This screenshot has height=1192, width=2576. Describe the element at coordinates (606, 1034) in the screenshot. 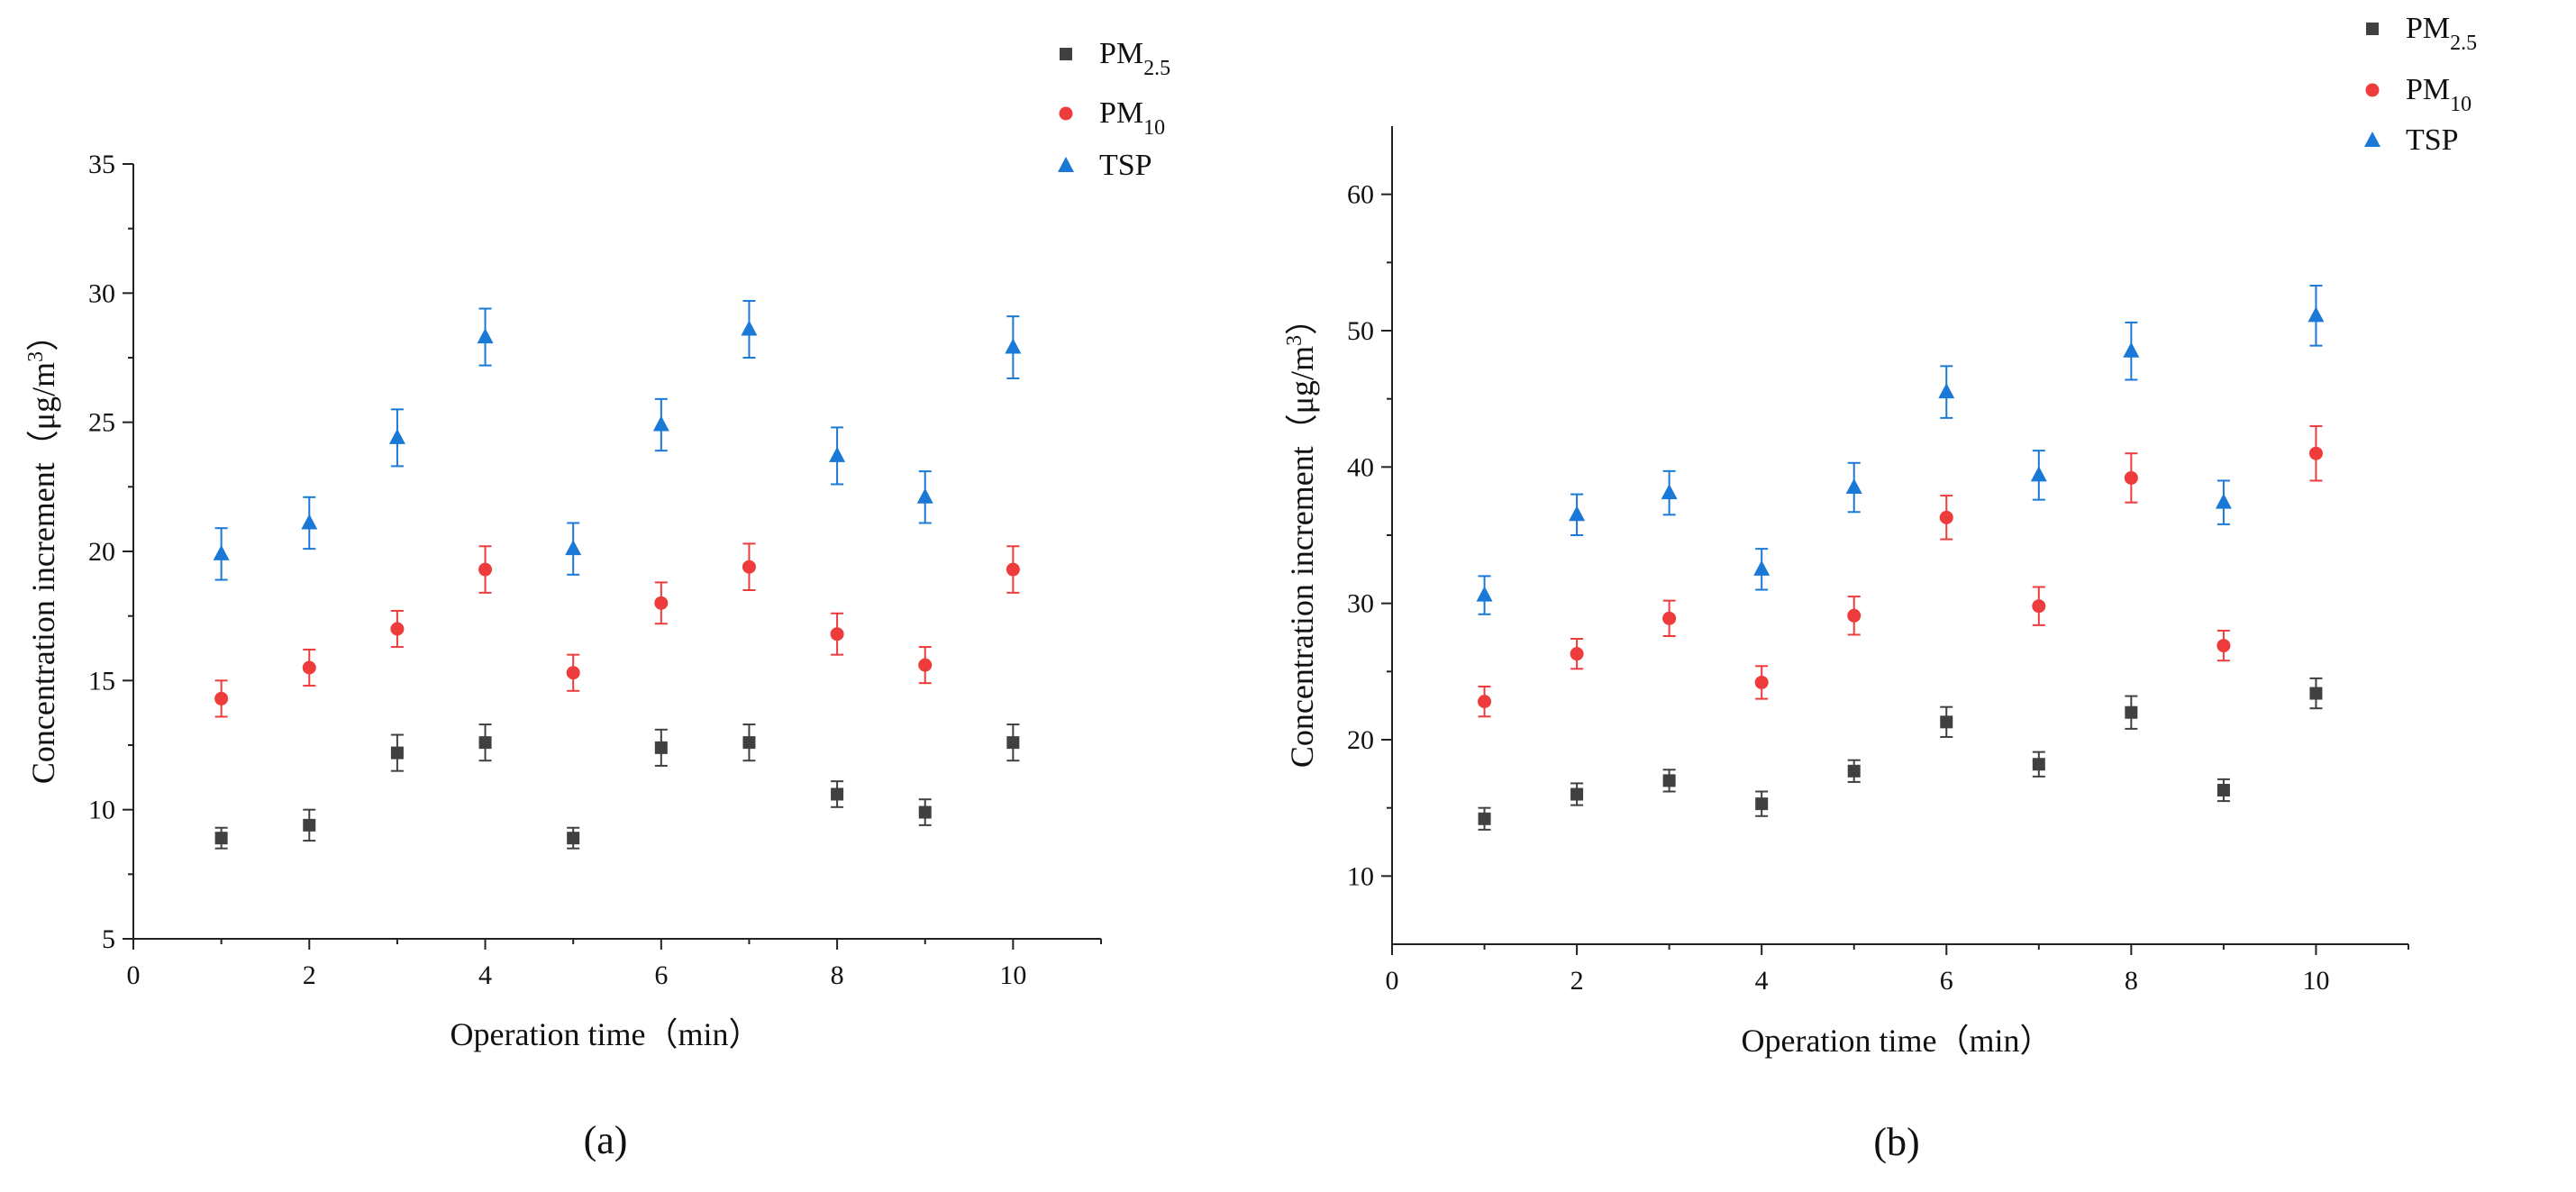

I see `chart-a-x-axis-title: Operation time（min）` at that location.